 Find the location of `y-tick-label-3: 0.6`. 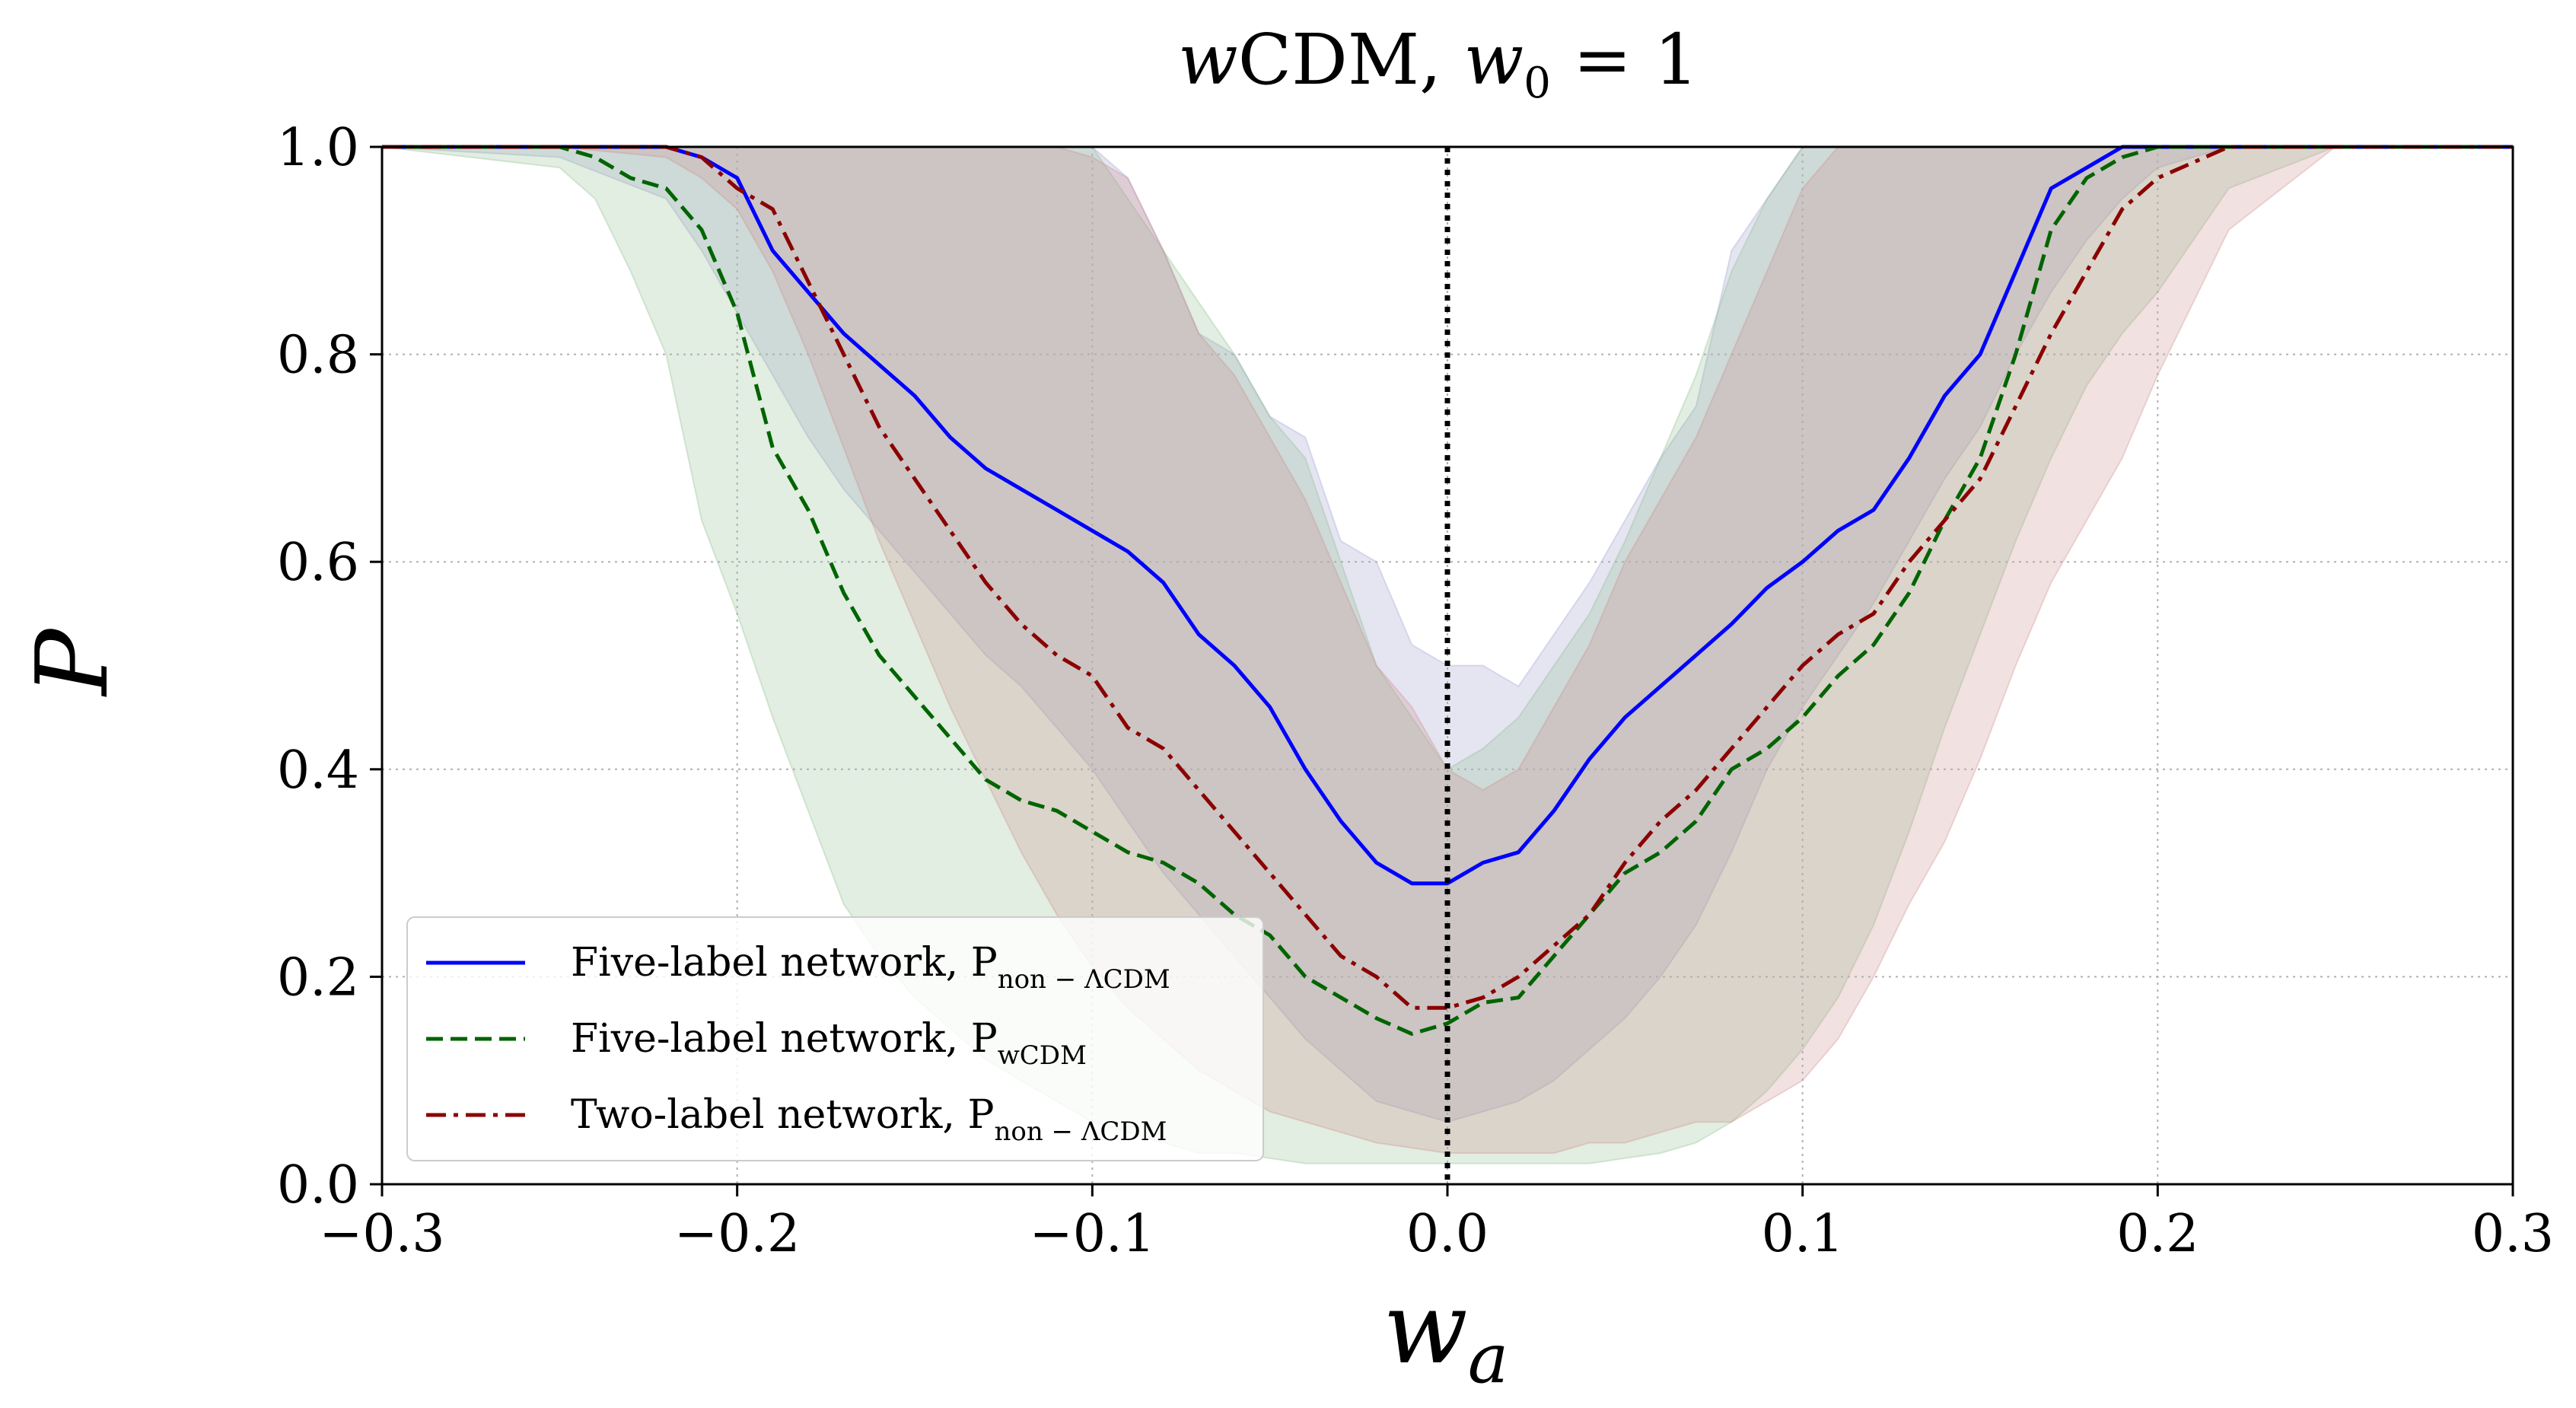

y-tick-label-3: 0.6 is located at coordinates (318, 563).